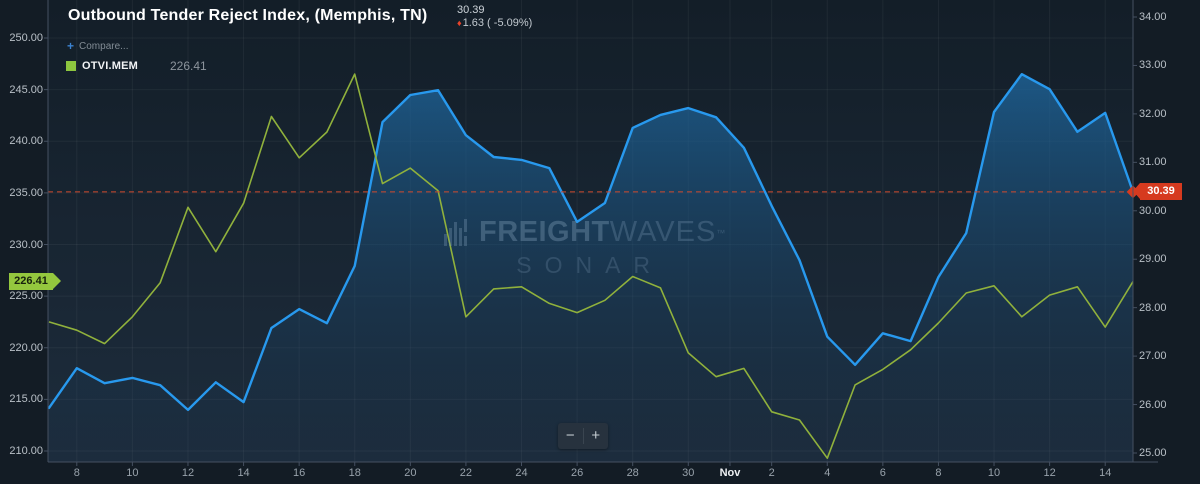  I want to click on series-symbol: OTVI.MEM, so click(110, 66).